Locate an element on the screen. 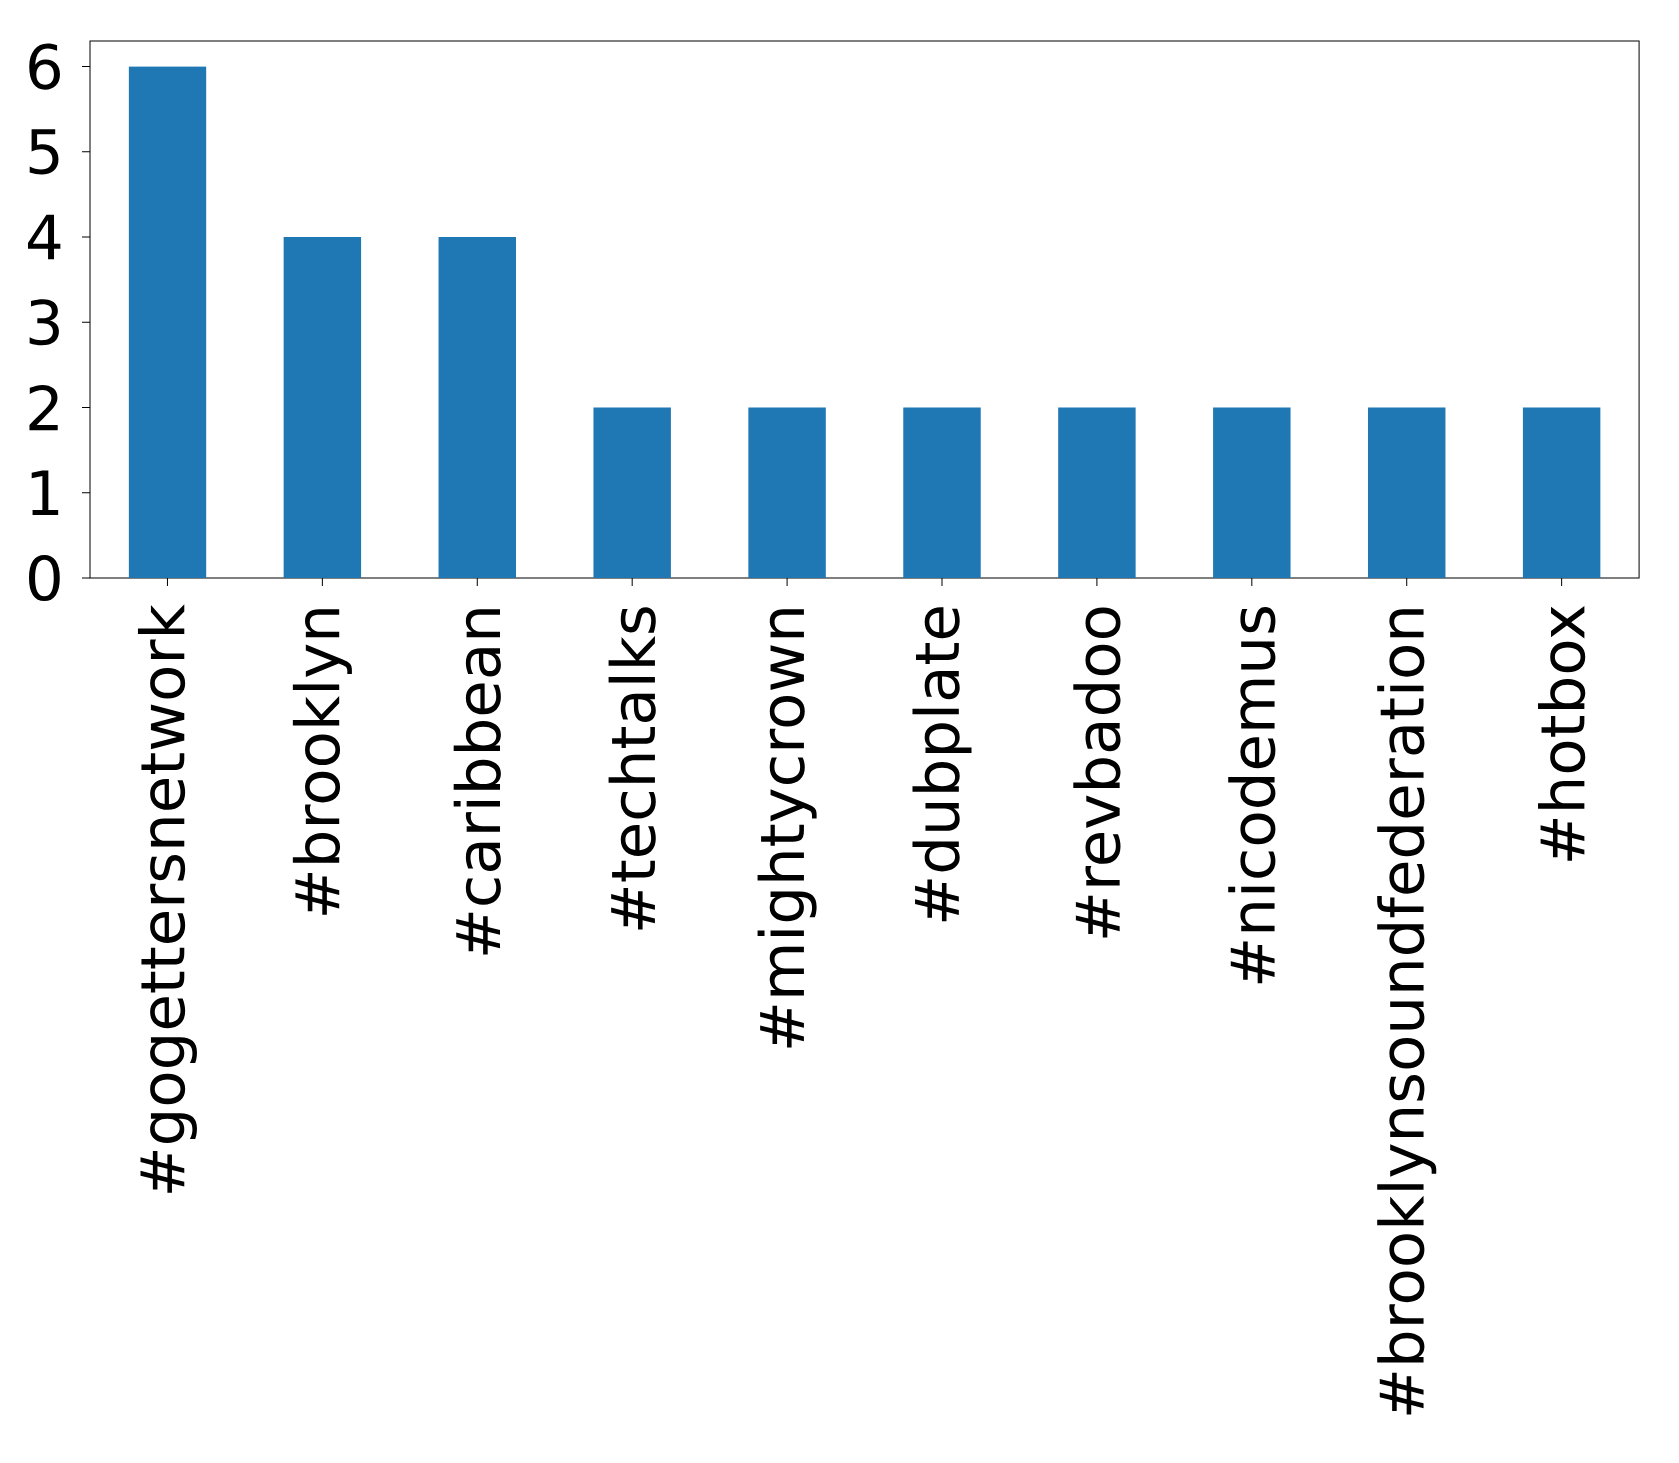 The width and height of the screenshot is (1679, 1463). y-tick-label: 5 is located at coordinates (44, 152).